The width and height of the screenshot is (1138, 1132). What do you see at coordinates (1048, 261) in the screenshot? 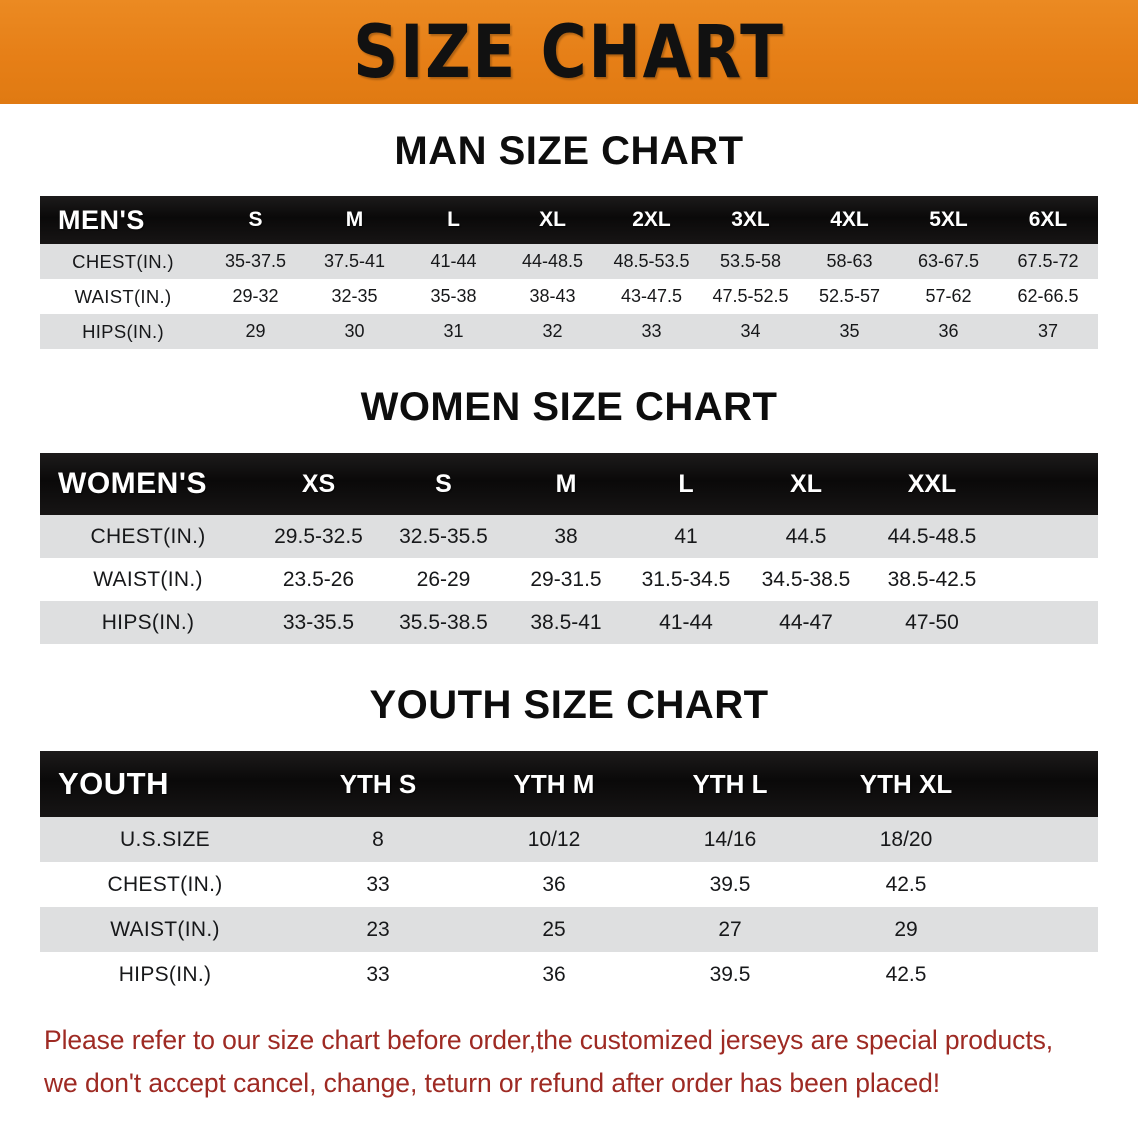
I see `cell: 67.5-72` at bounding box center [1048, 261].